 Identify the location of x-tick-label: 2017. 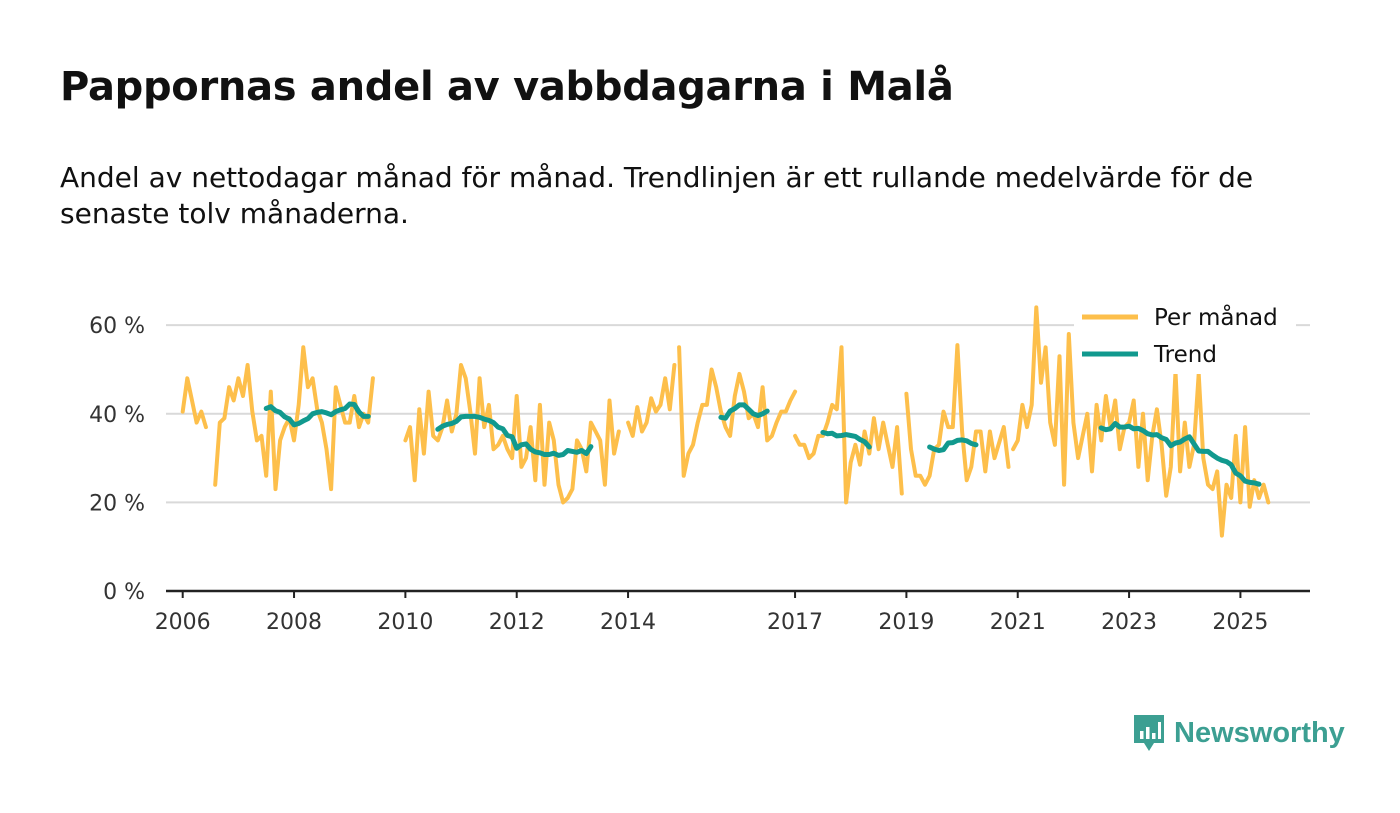
(795, 622).